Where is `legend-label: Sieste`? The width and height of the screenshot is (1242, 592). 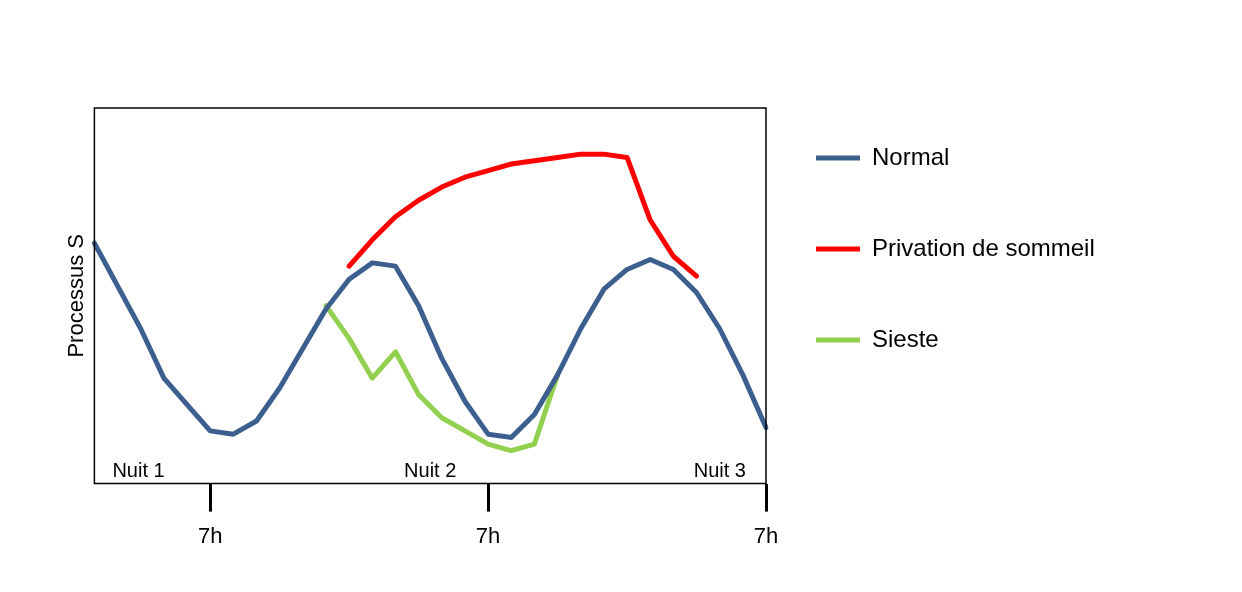 legend-label: Sieste is located at coordinates (905, 338).